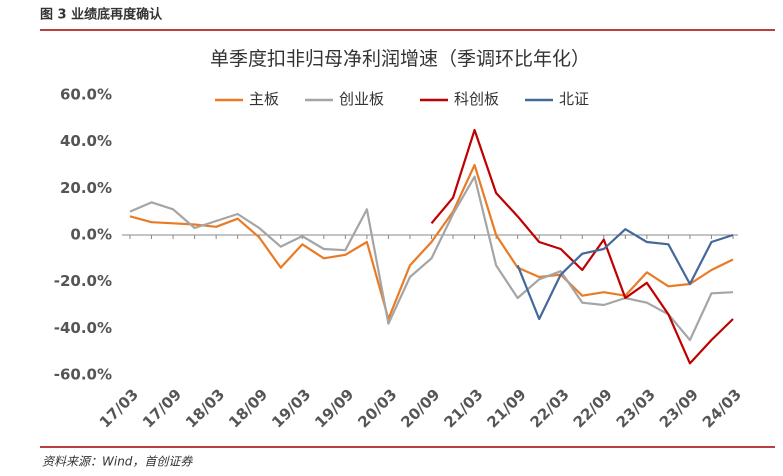  Describe the element at coordinates (463, 408) in the screenshot. I see `x-tick-label: 21/03` at that location.